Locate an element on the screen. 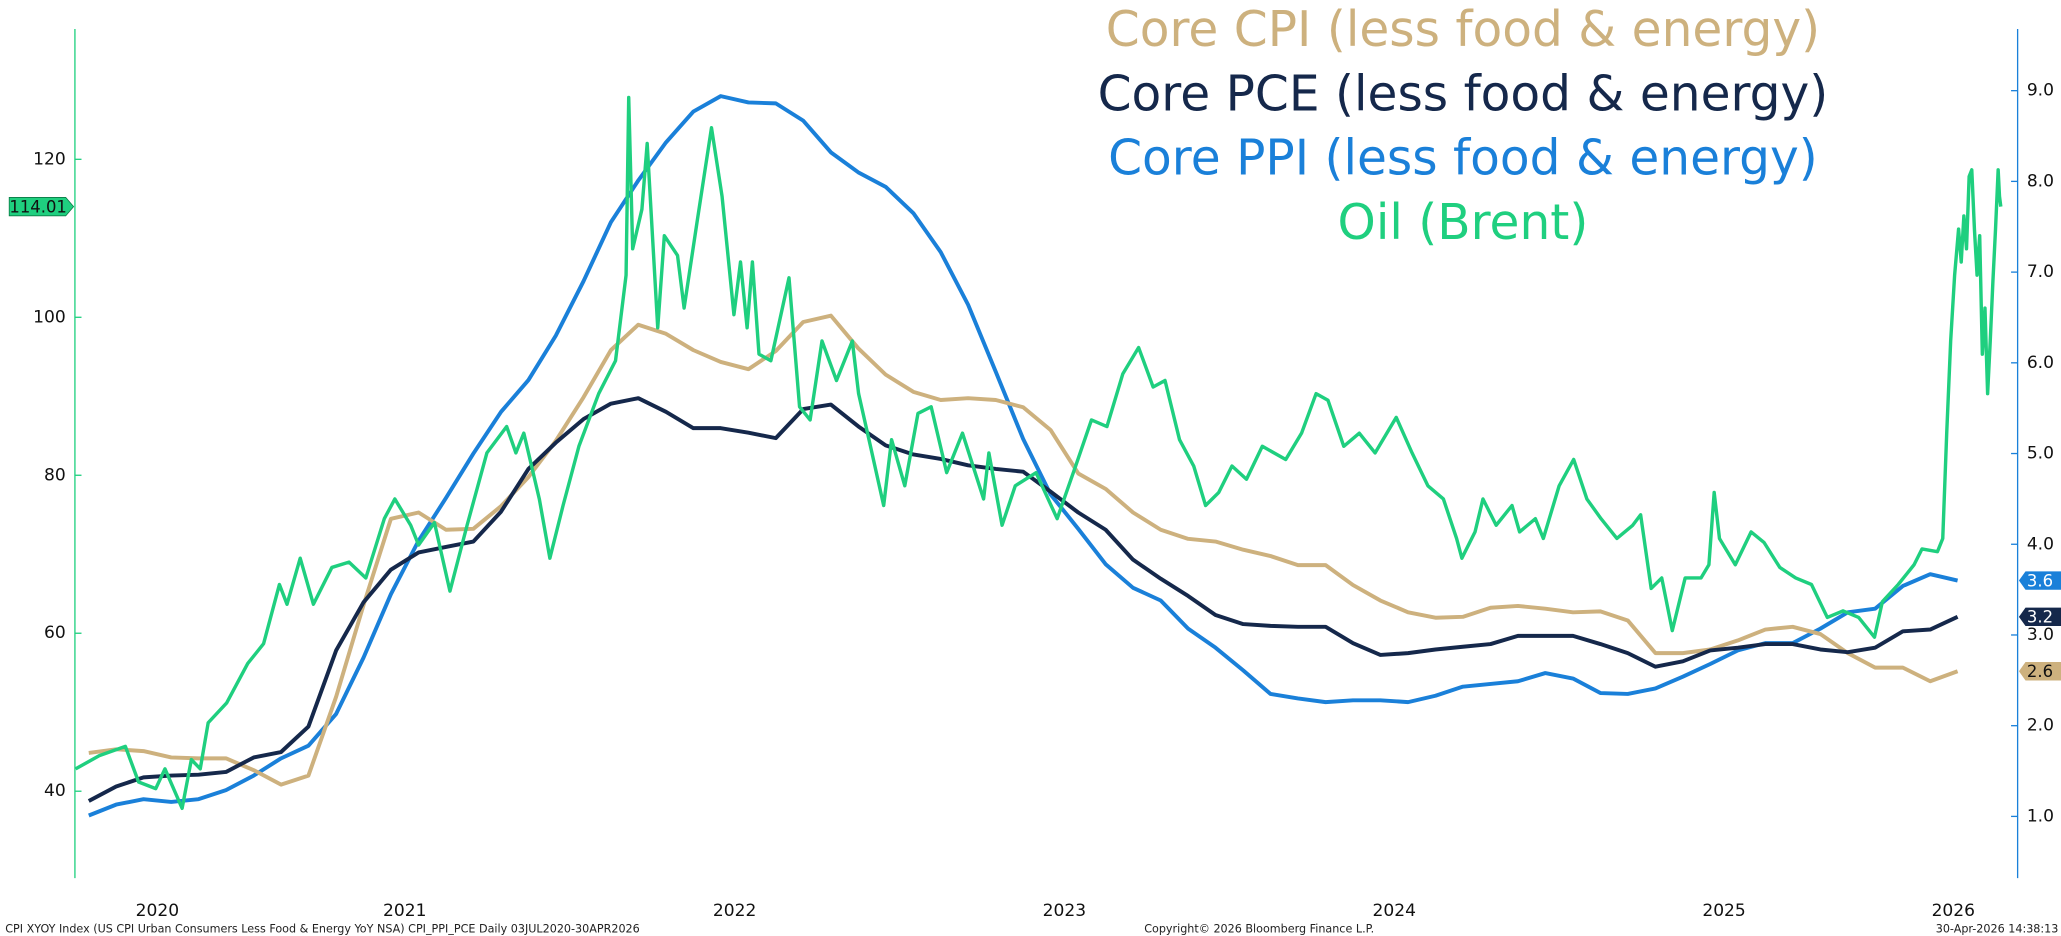 The height and width of the screenshot is (936, 2061). y2-tick-label: 8.0 is located at coordinates (2040, 181).